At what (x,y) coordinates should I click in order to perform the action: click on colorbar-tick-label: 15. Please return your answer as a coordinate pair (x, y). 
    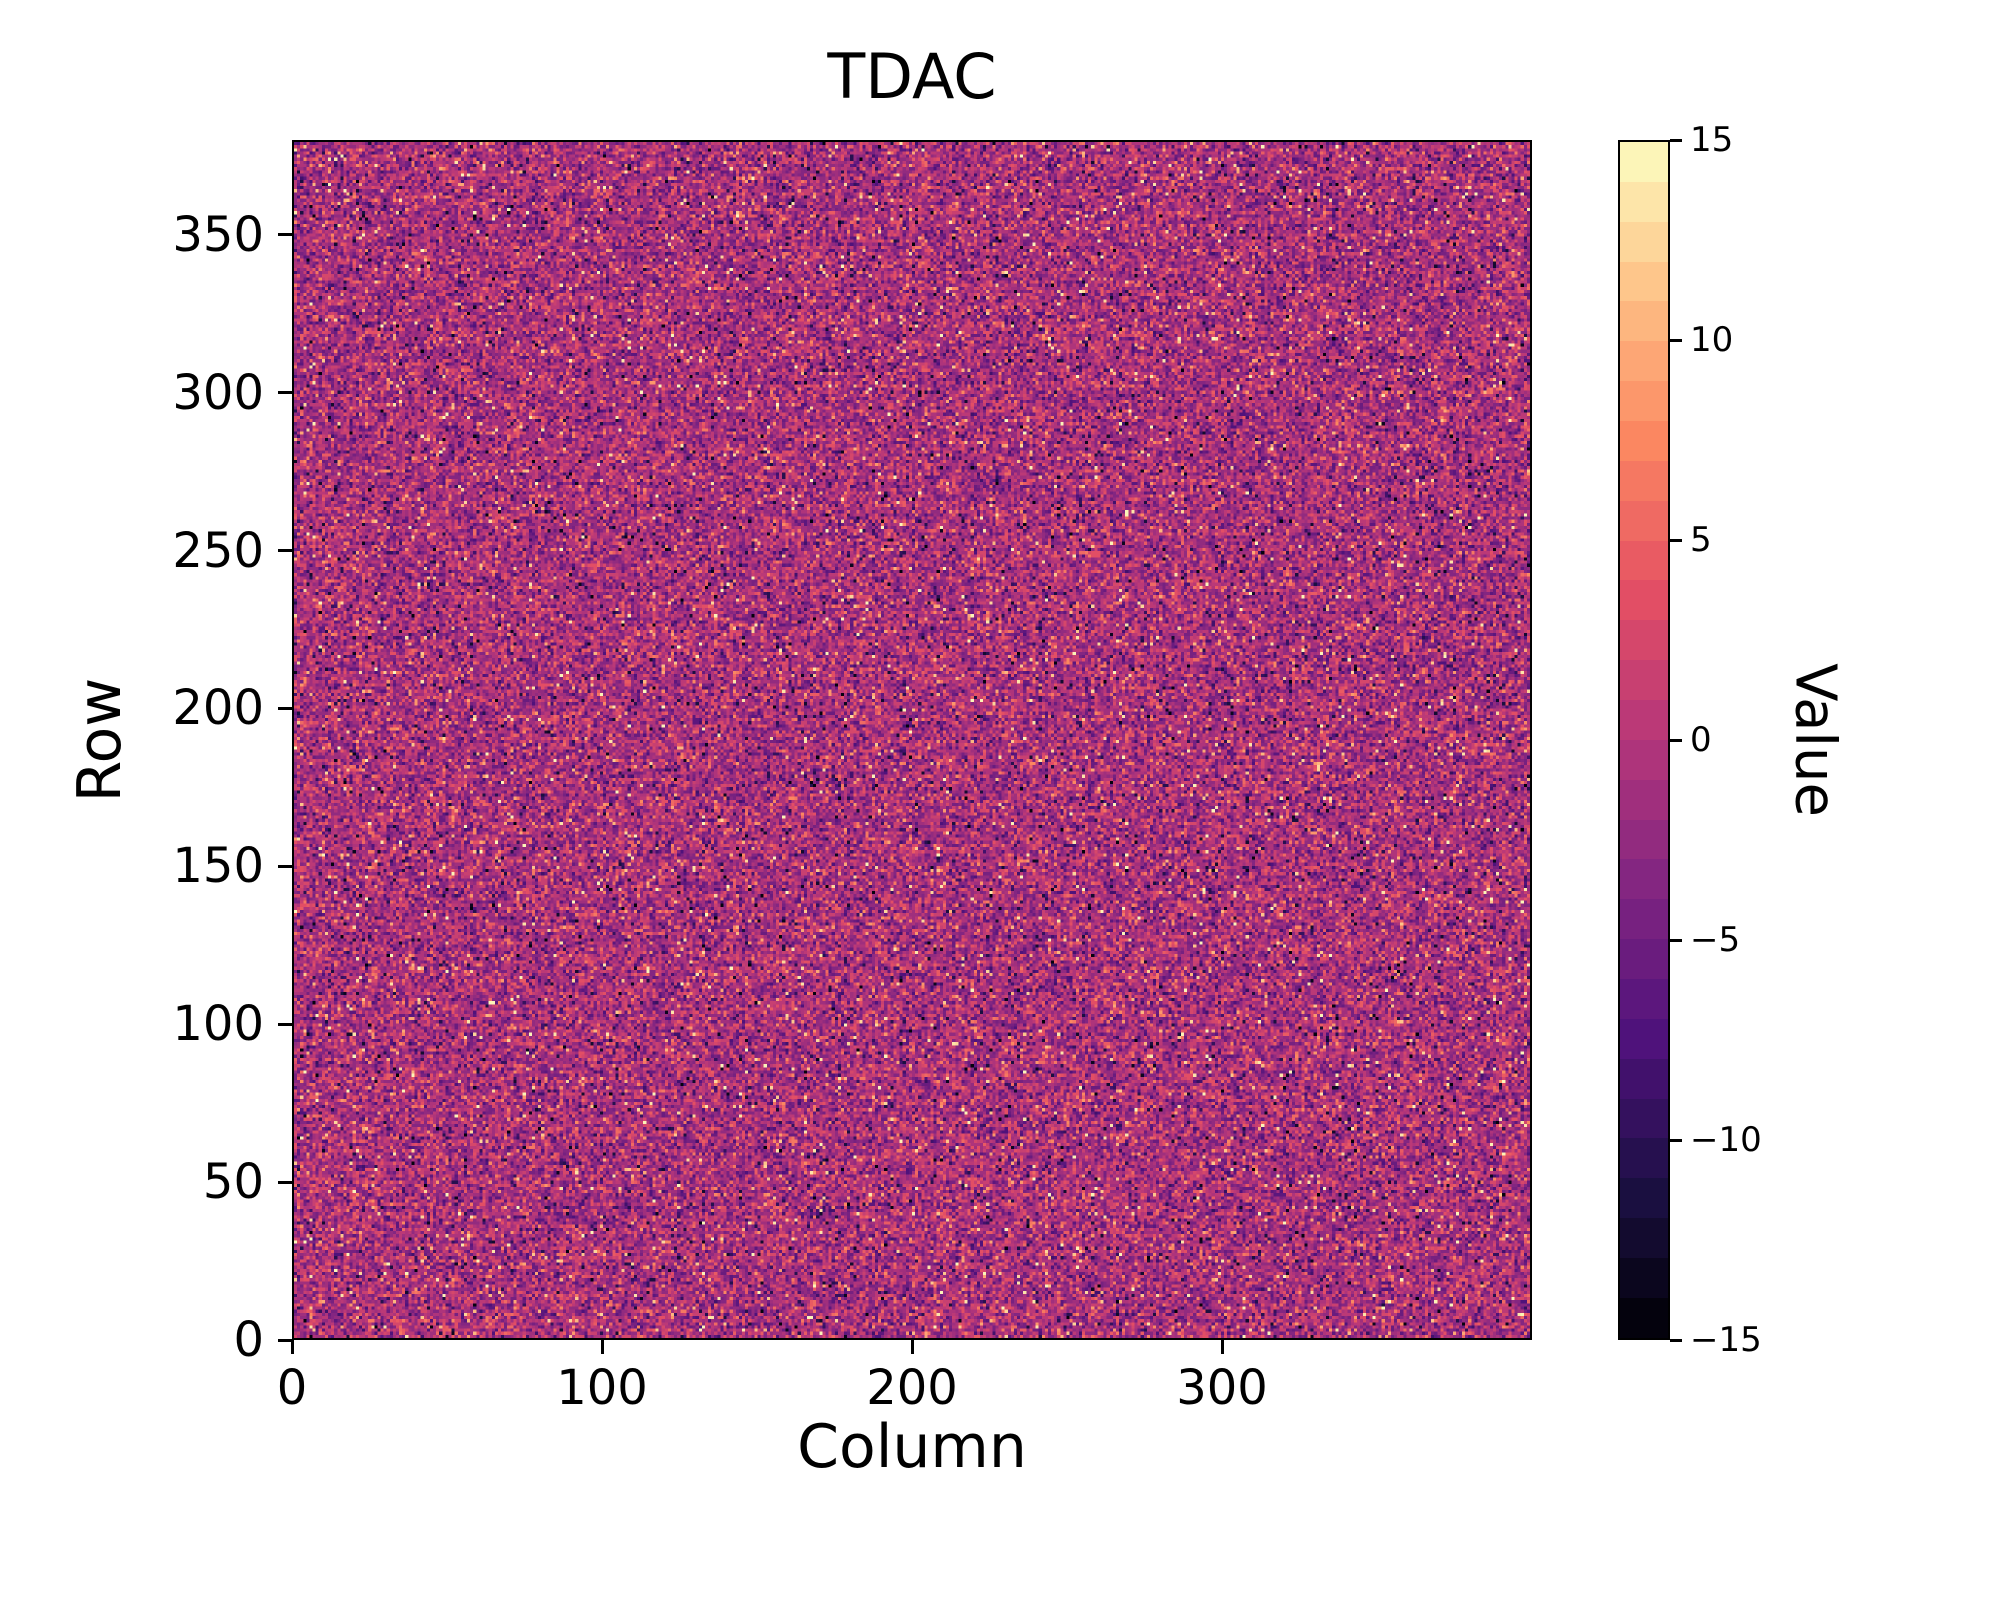
    Looking at the image, I should click on (1712, 140).